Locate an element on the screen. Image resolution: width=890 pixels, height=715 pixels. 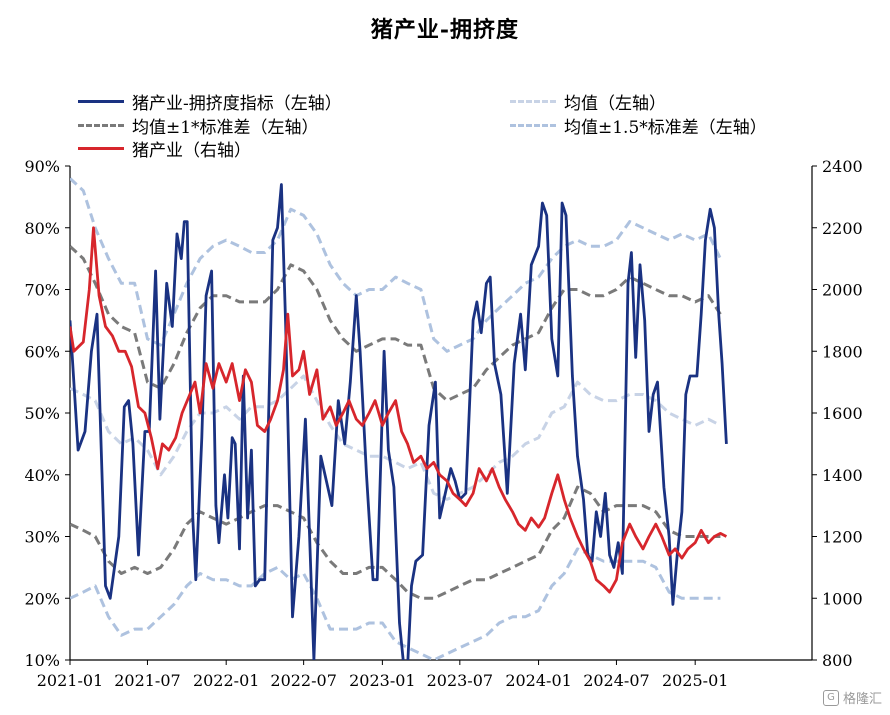
right-axis-tick-label: 1400 is located at coordinates (842, 475).